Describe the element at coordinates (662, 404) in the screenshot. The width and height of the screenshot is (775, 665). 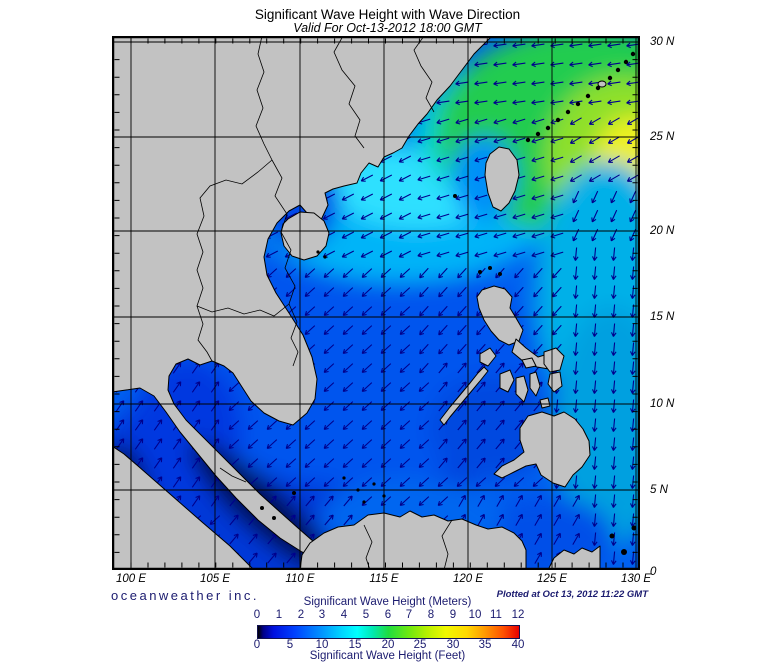
I see `lat-label-5: 10 N` at that location.